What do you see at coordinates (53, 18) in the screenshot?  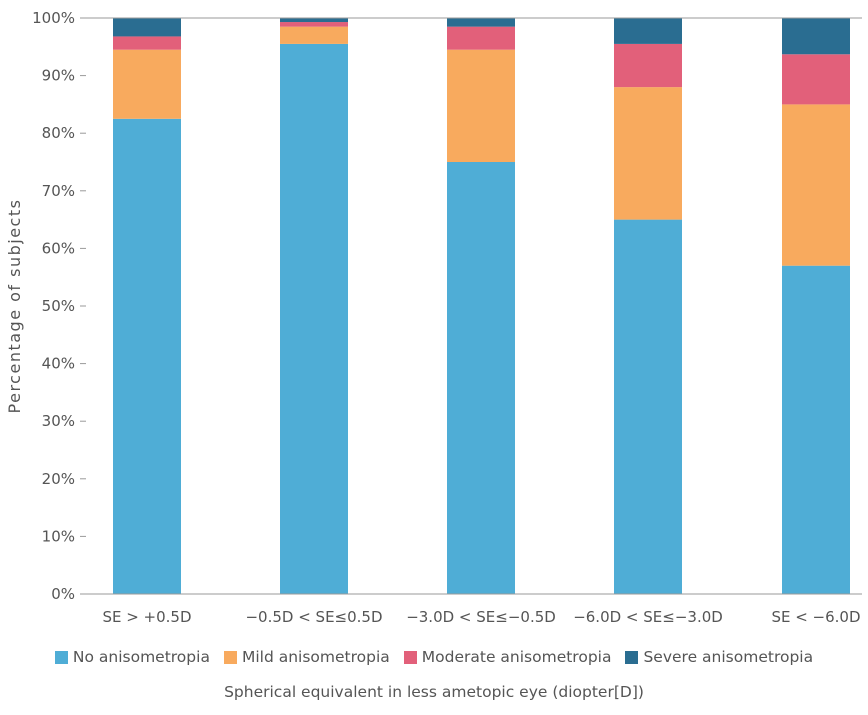 I see `y-tick-label: 100%` at bounding box center [53, 18].